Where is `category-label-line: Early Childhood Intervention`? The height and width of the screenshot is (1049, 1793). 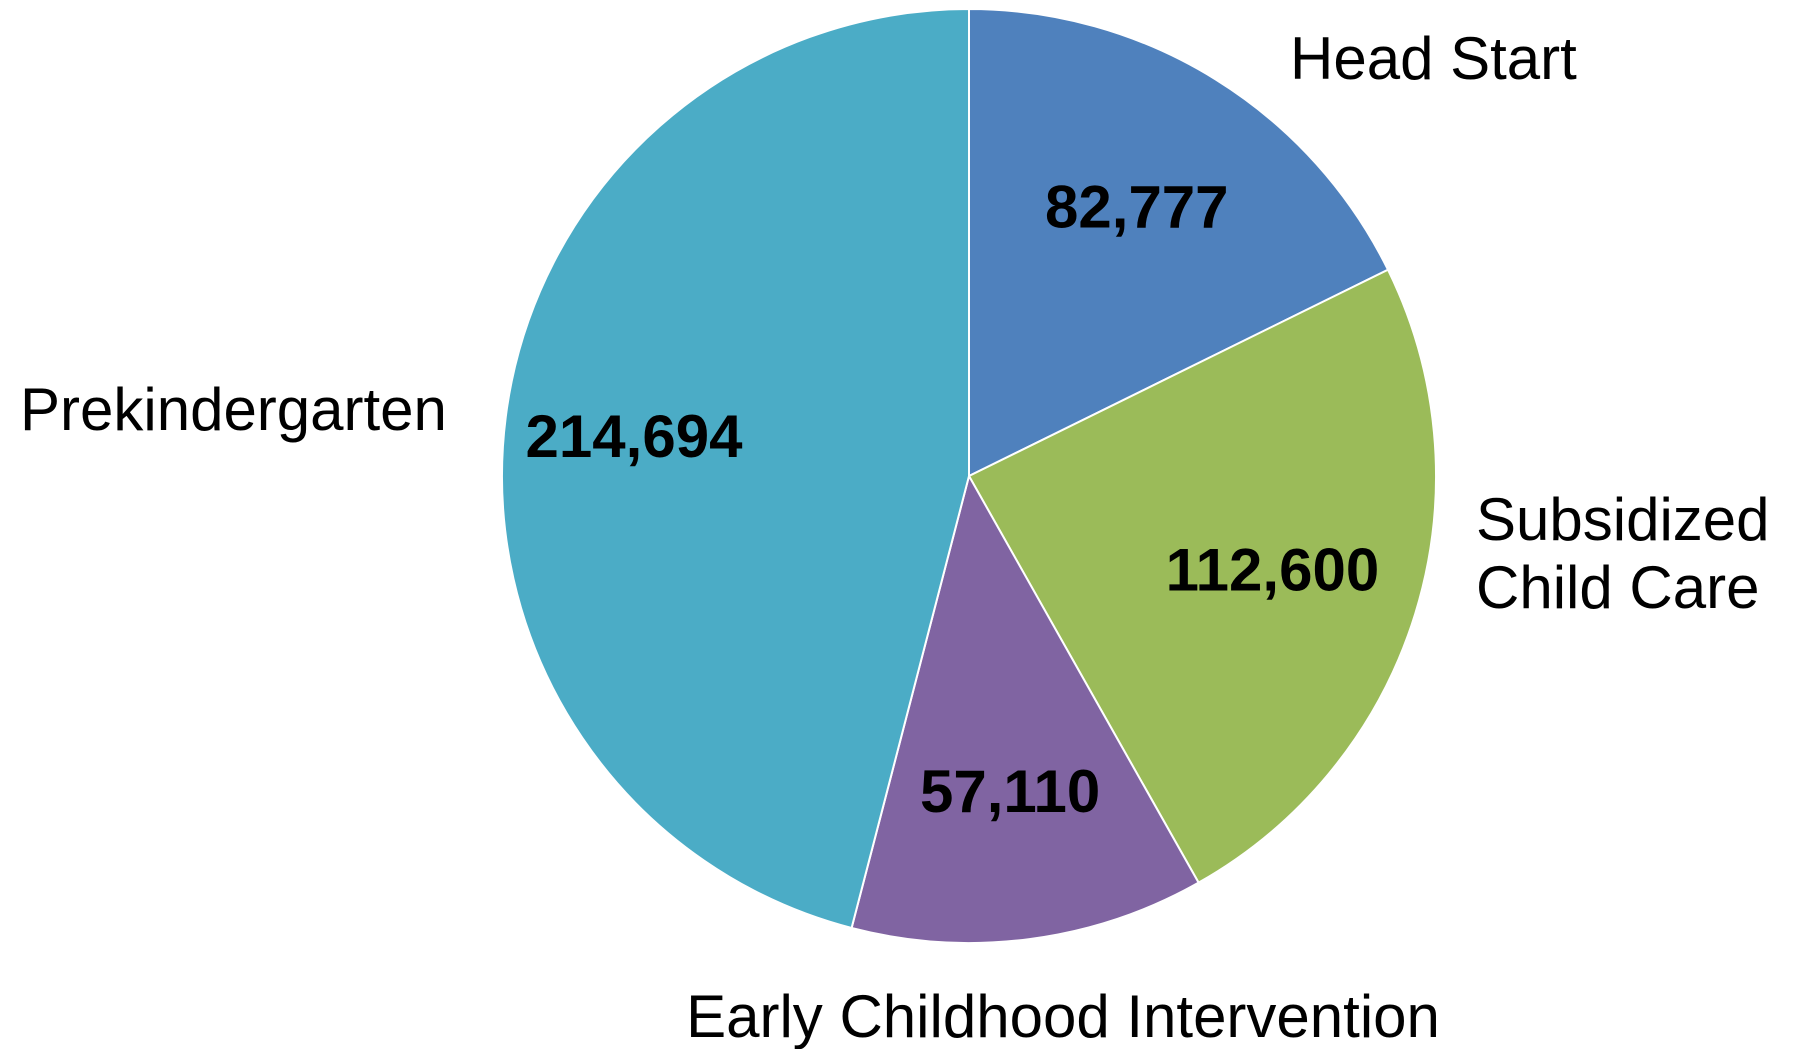
category-label-line: Early Childhood Intervention is located at coordinates (1063, 1016).